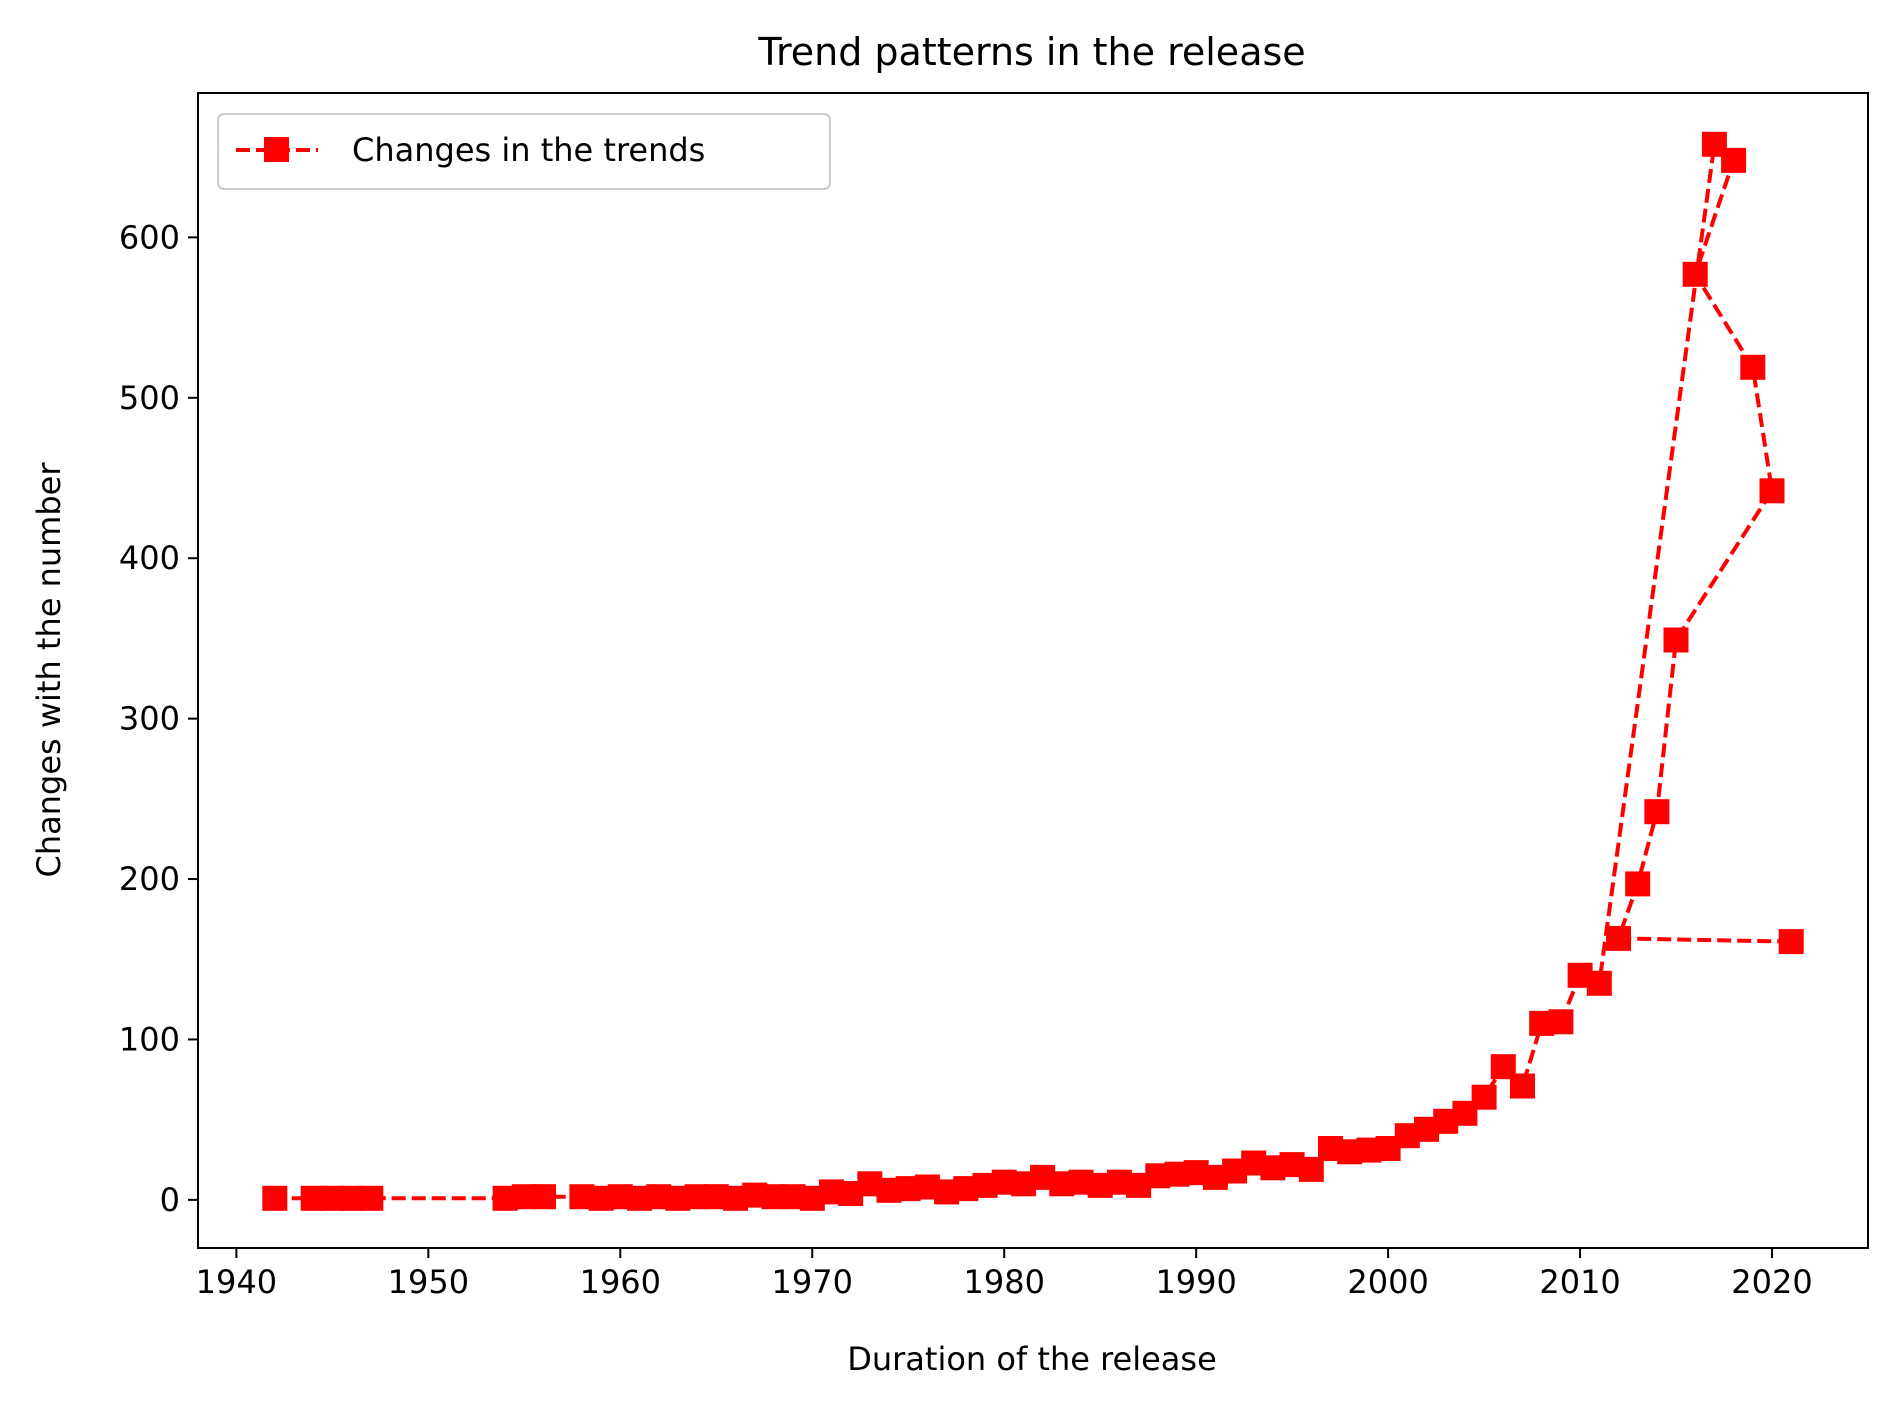 This screenshot has width=1890, height=1410. Describe the element at coordinates (149, 237) in the screenshot. I see `y-tick-label: 600` at that location.